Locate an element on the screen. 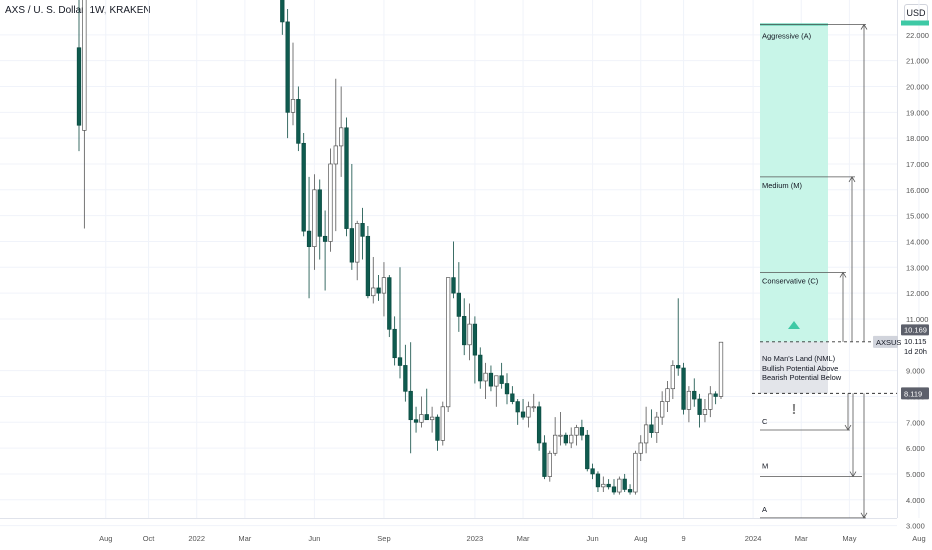 Image resolution: width=932 pixels, height=550 pixels. arrow-medium-head is located at coordinates (852, 179).